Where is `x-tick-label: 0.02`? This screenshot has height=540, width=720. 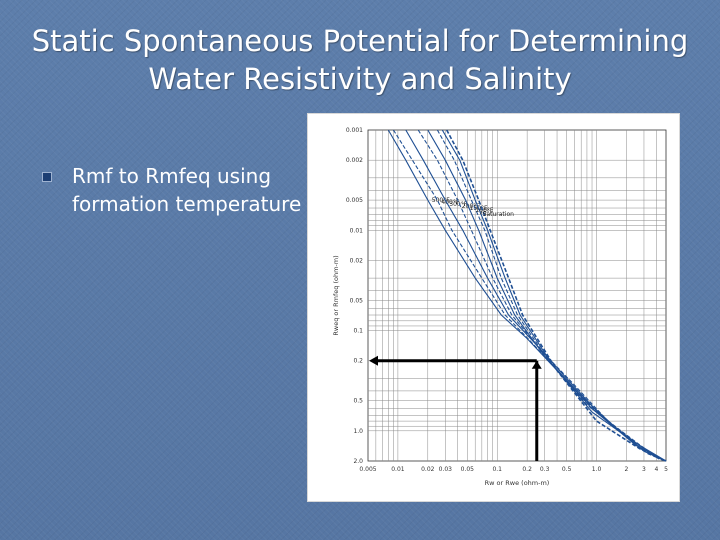
x-tick-label: 0.02 is located at coordinates (428, 469).